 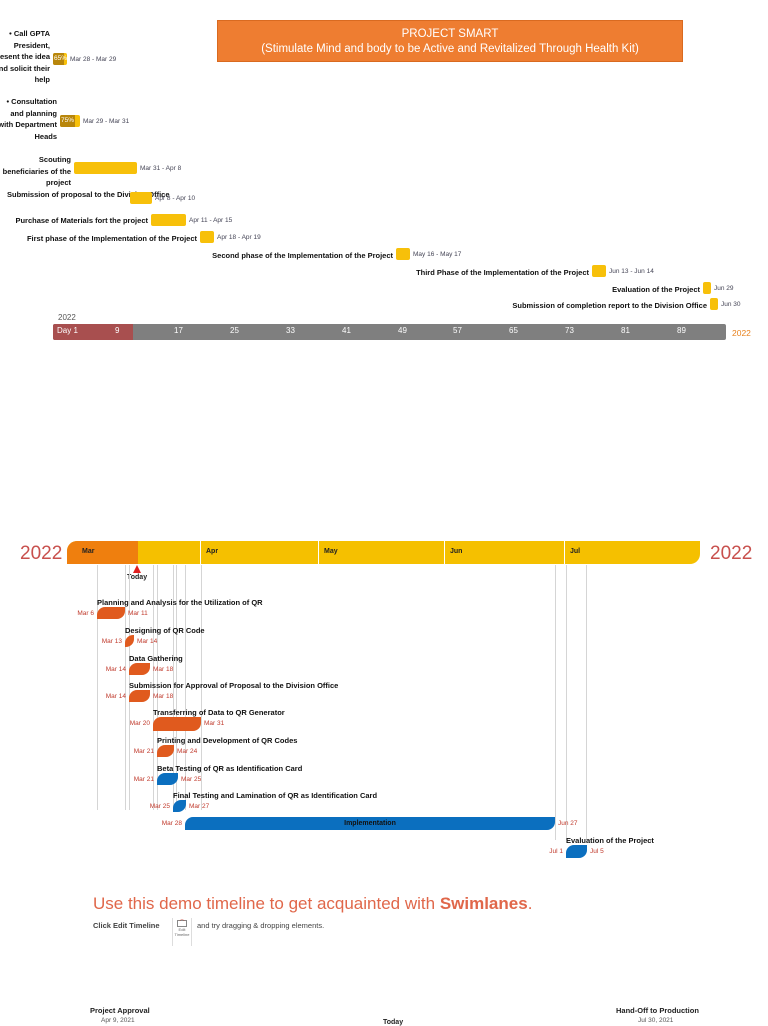 What do you see at coordinates (117, 330) in the screenshot?
I see `axis-tick-label: 9` at bounding box center [117, 330].